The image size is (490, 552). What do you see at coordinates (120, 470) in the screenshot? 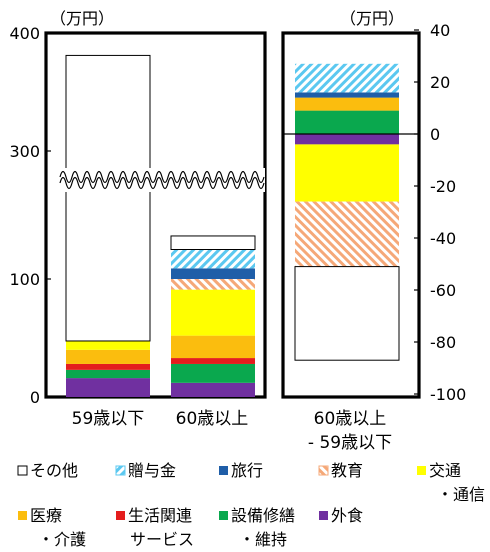
I see `legend-swatch-gift` at bounding box center [120, 470].